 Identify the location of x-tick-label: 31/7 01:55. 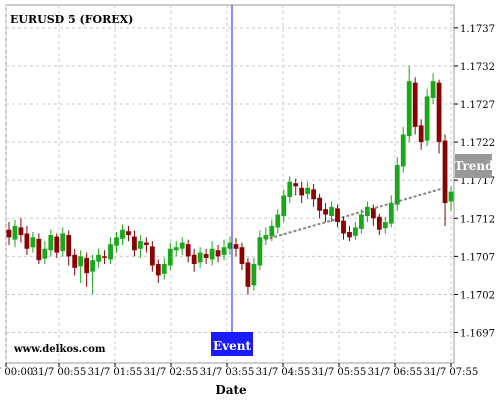
(115, 372).